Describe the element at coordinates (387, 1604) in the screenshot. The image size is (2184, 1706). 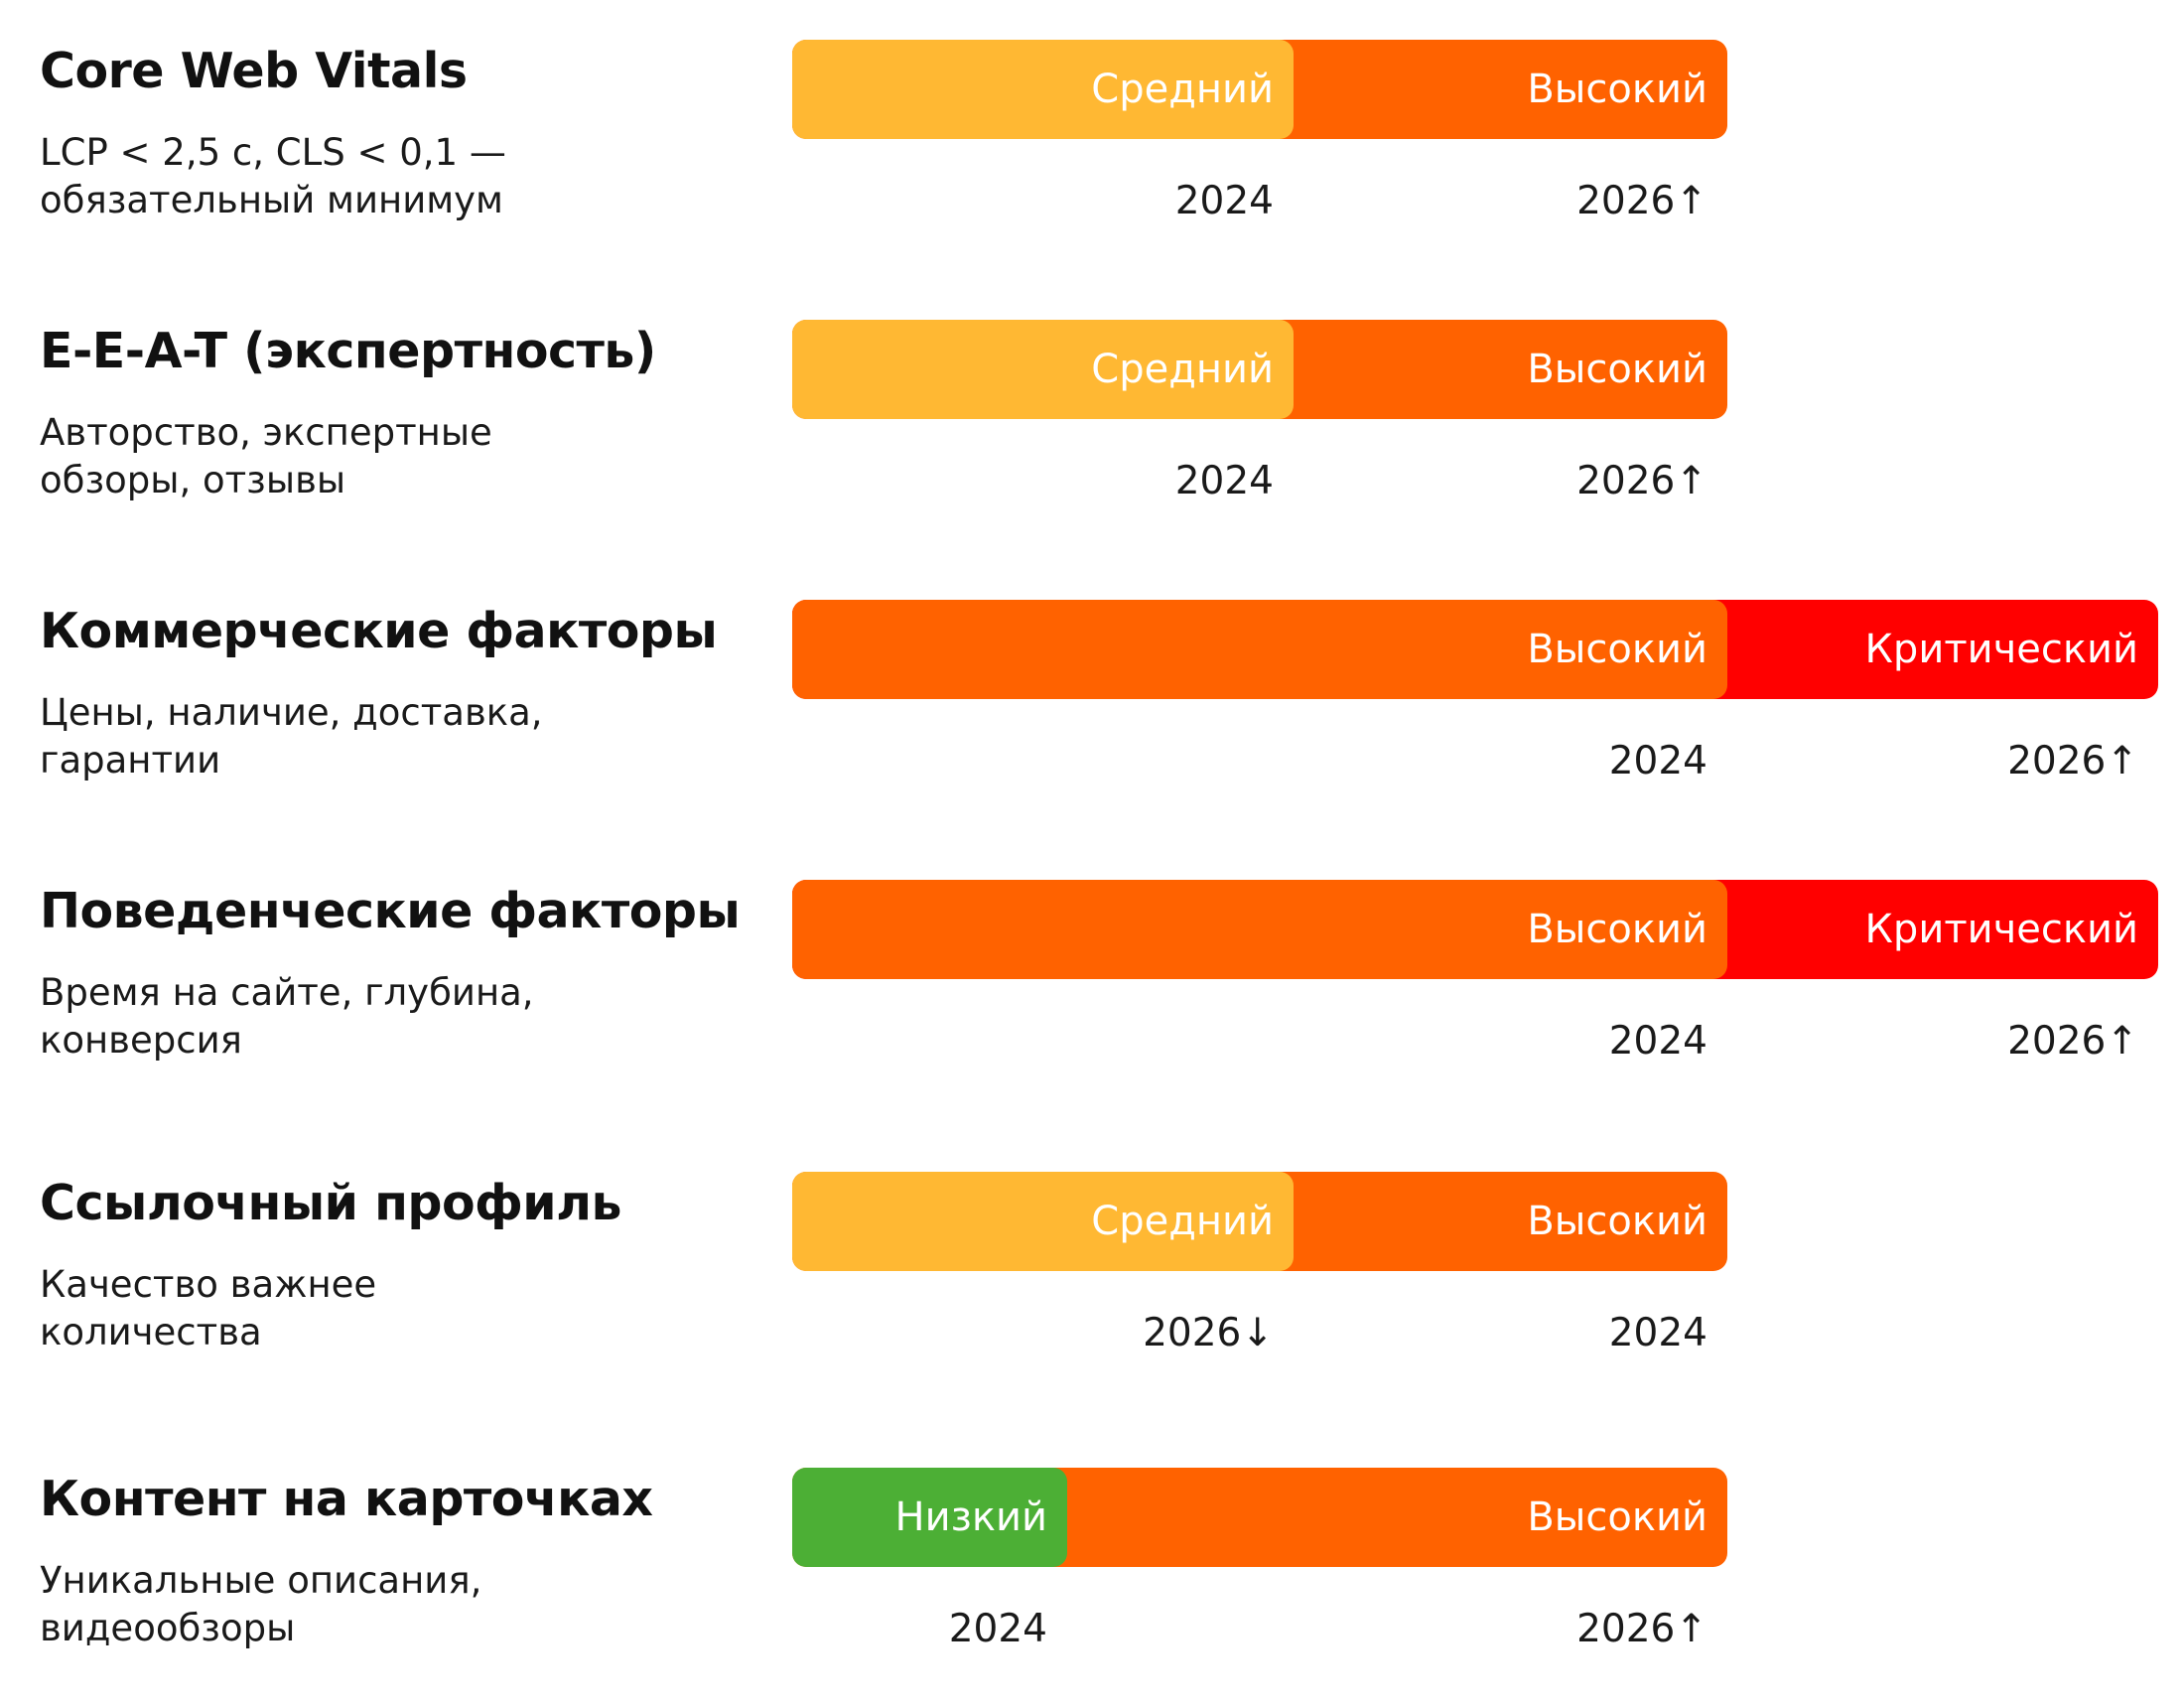
I see `factor-description: Уникальные описания, видеообзоры` at that location.